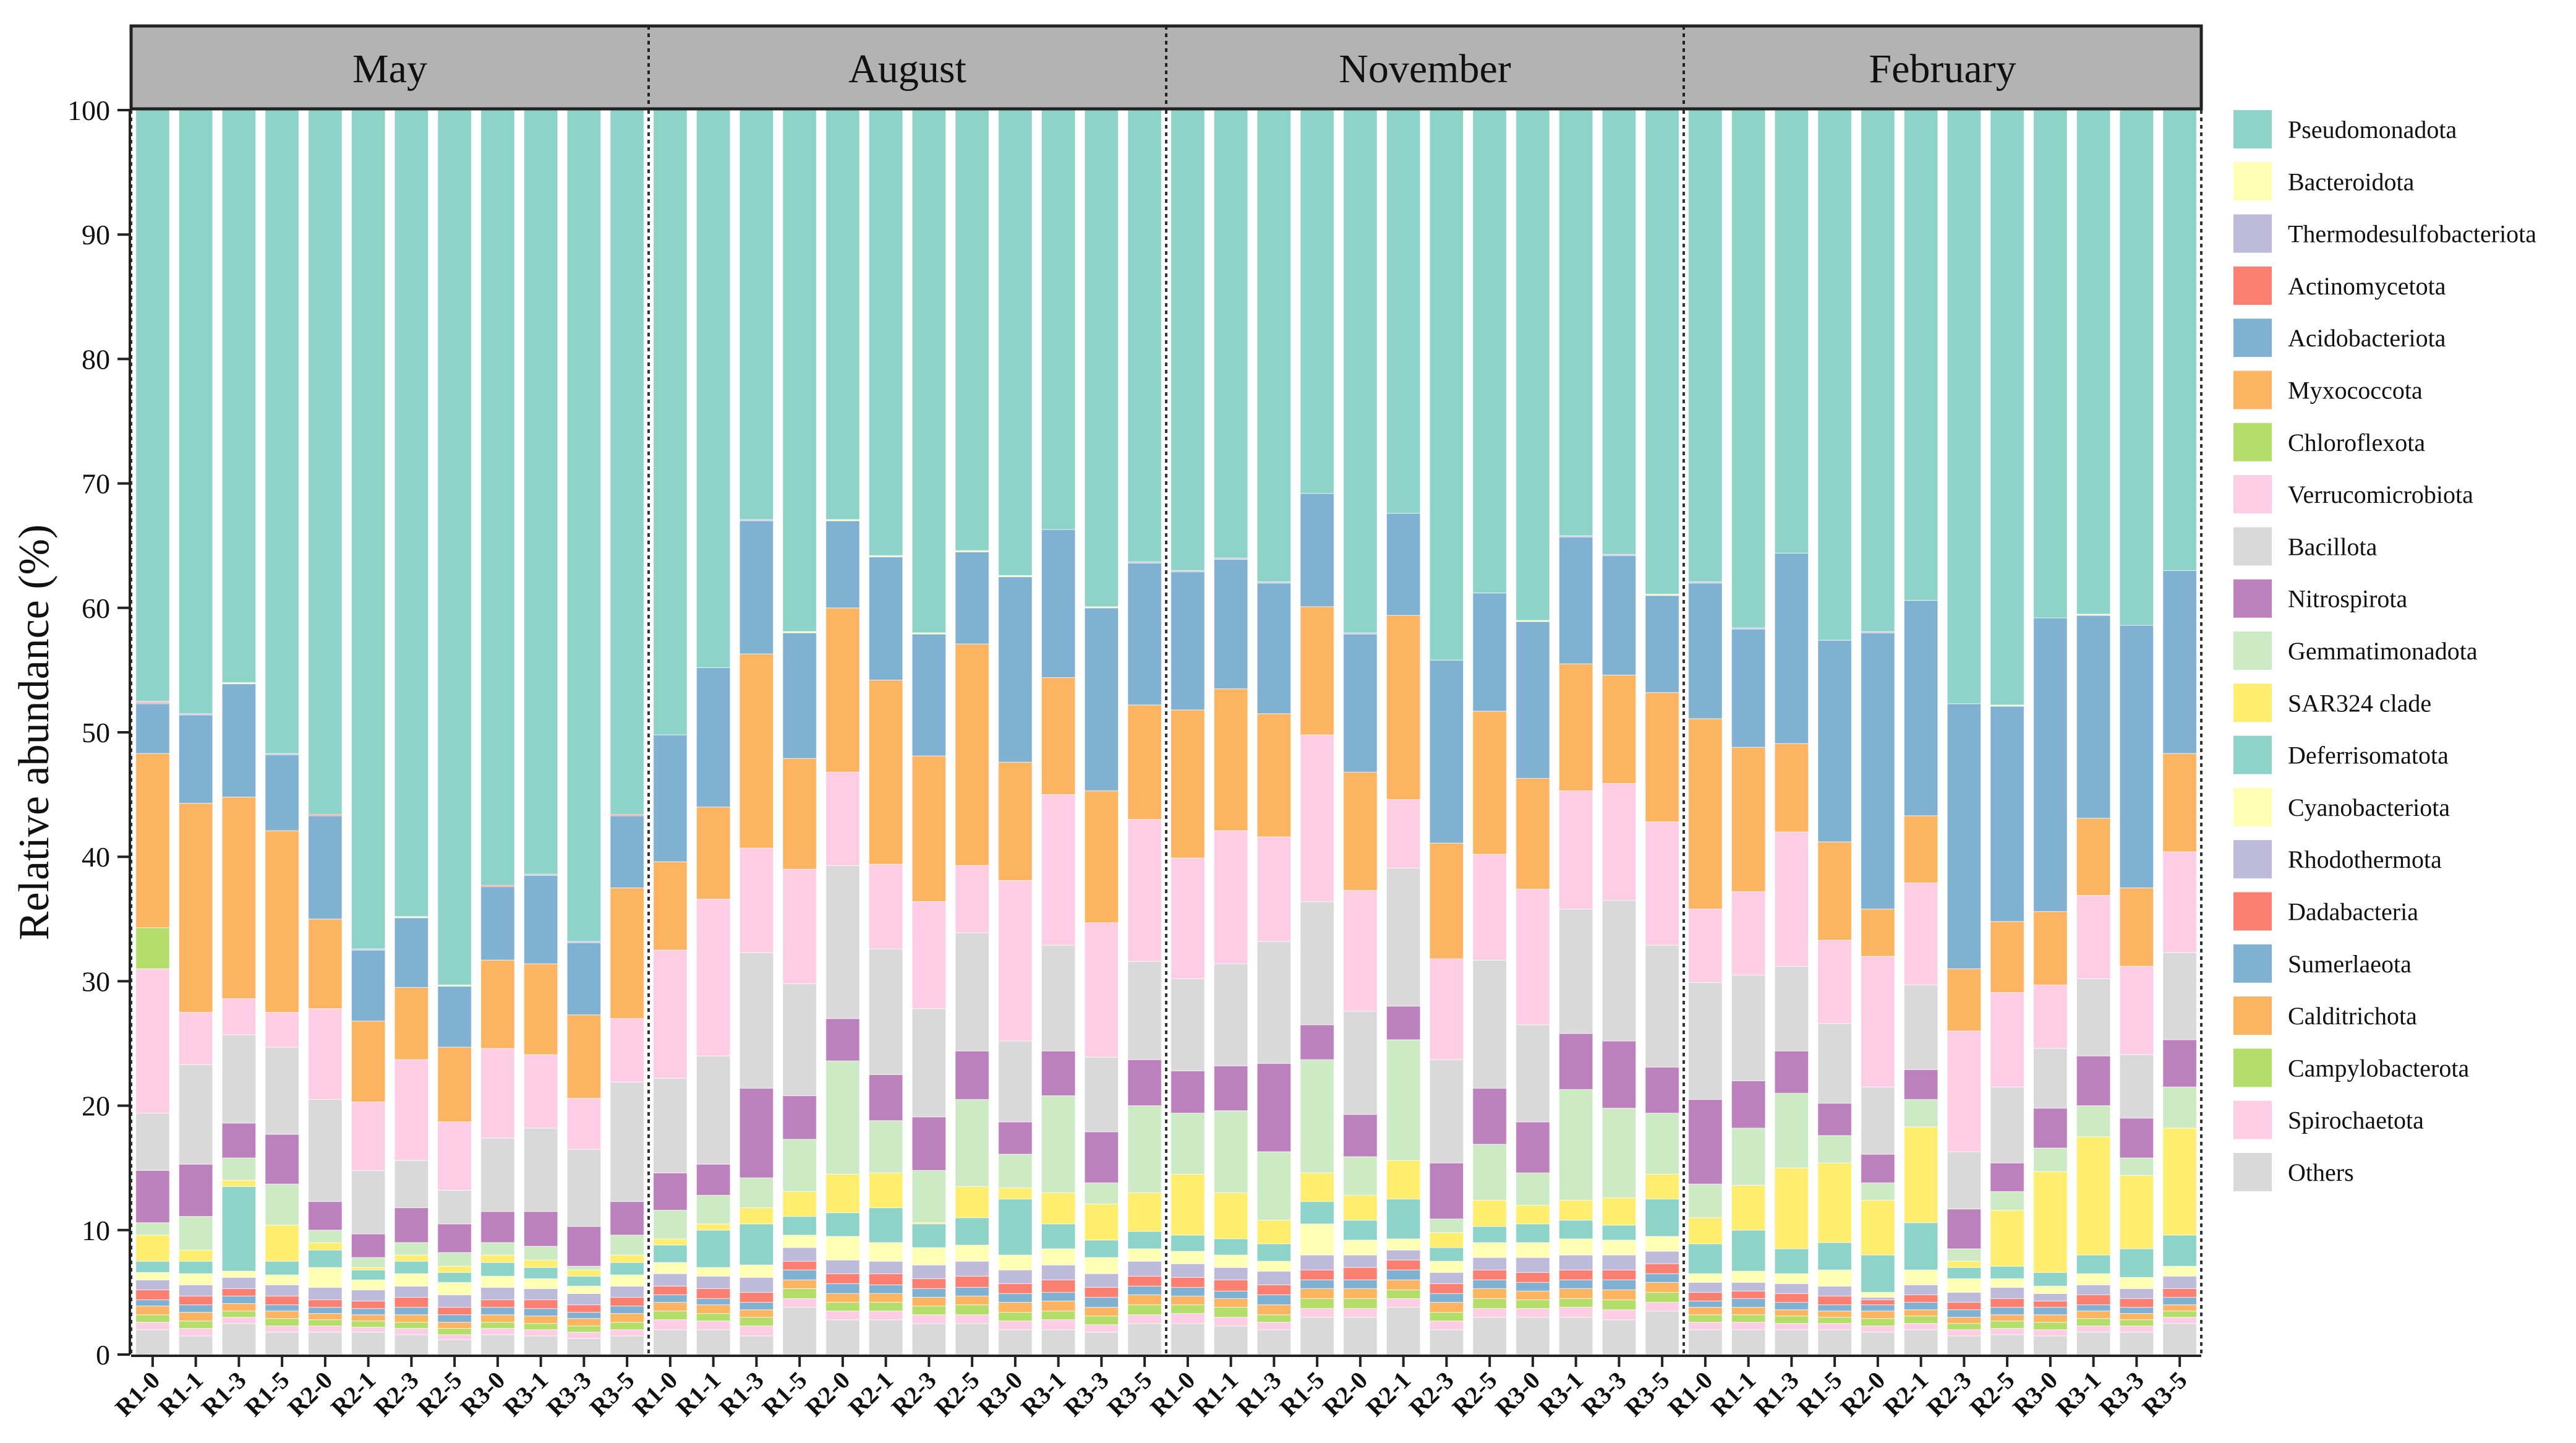 The height and width of the screenshot is (1443, 2576). What do you see at coordinates (1425, 68) in the screenshot?
I see `panel-header` at bounding box center [1425, 68].